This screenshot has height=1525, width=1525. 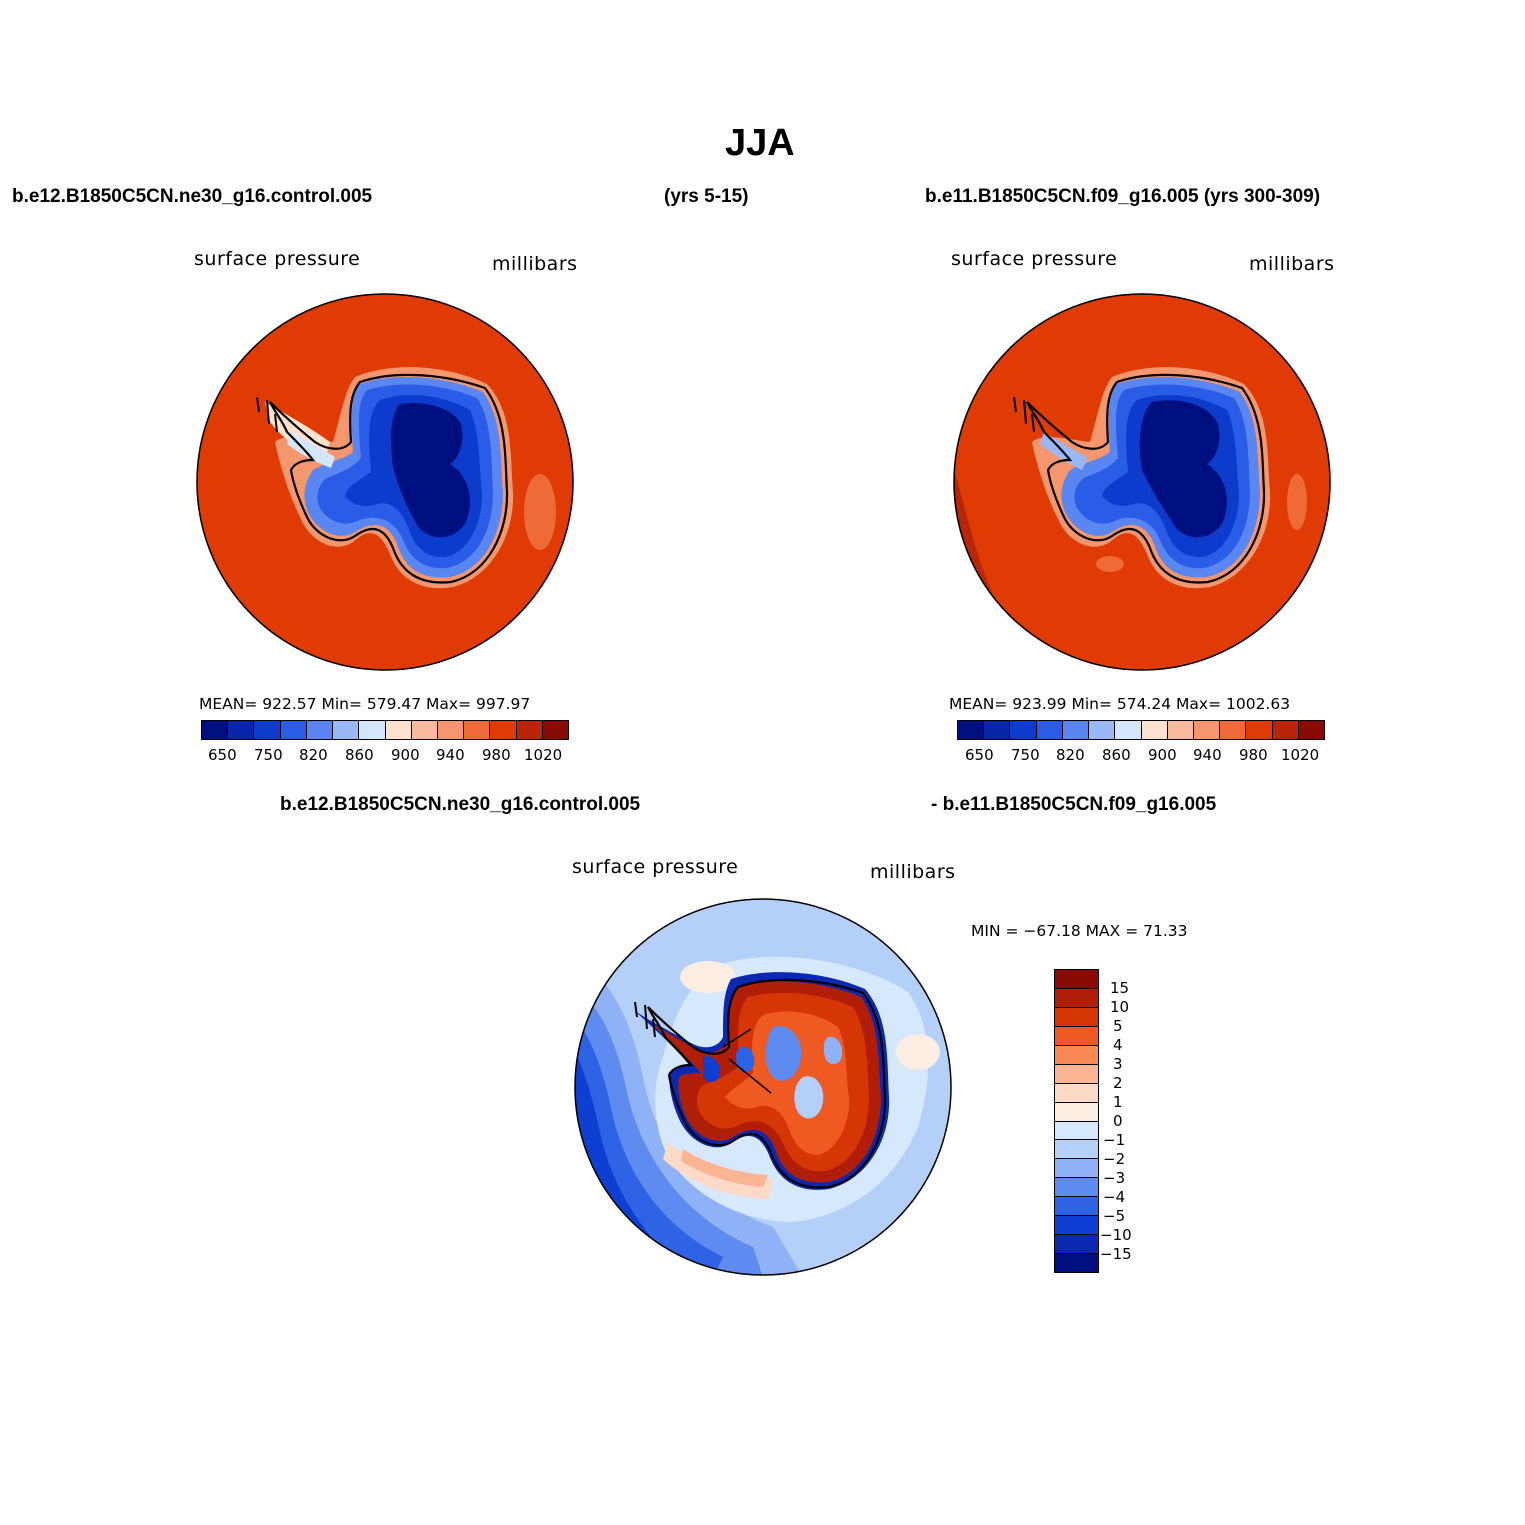 What do you see at coordinates (535, 264) in the screenshot?
I see `units-label-top-left: millibars` at bounding box center [535, 264].